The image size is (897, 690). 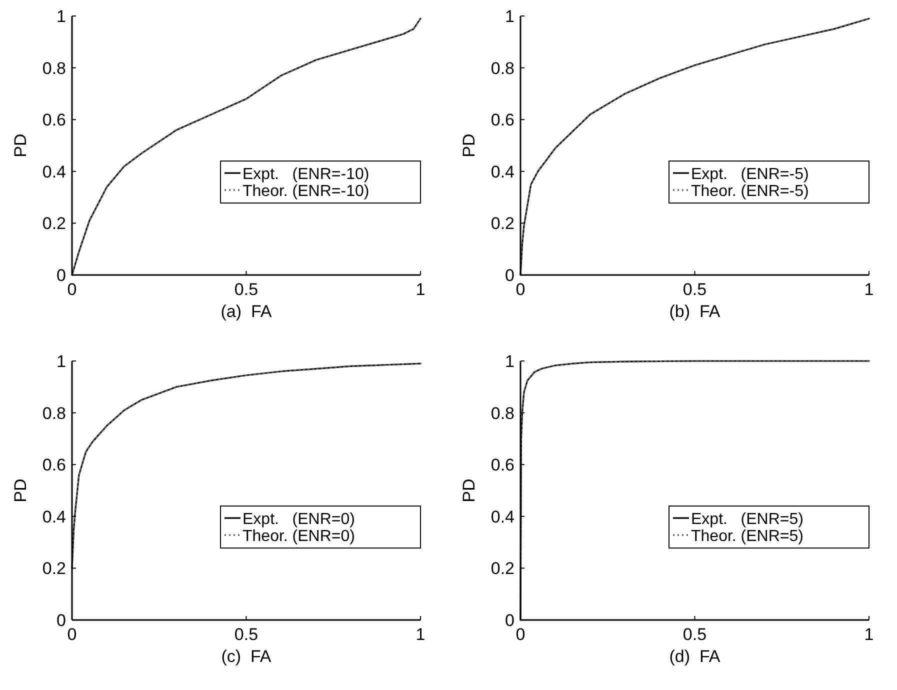 I want to click on legend-label: Expt. (ENR=5), so click(x=747, y=519).